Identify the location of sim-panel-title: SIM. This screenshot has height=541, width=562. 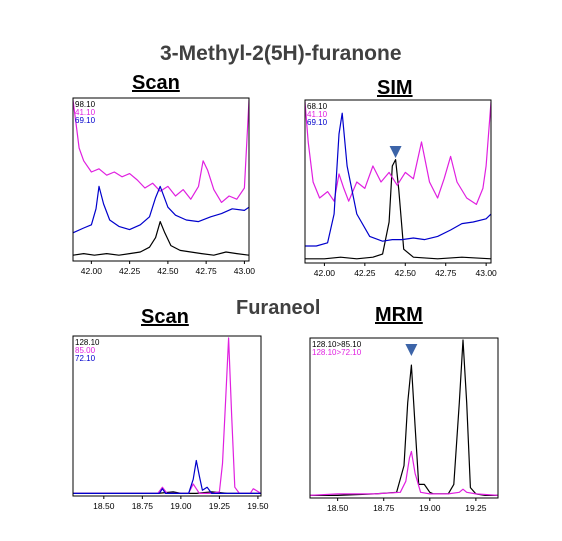
(395, 88).